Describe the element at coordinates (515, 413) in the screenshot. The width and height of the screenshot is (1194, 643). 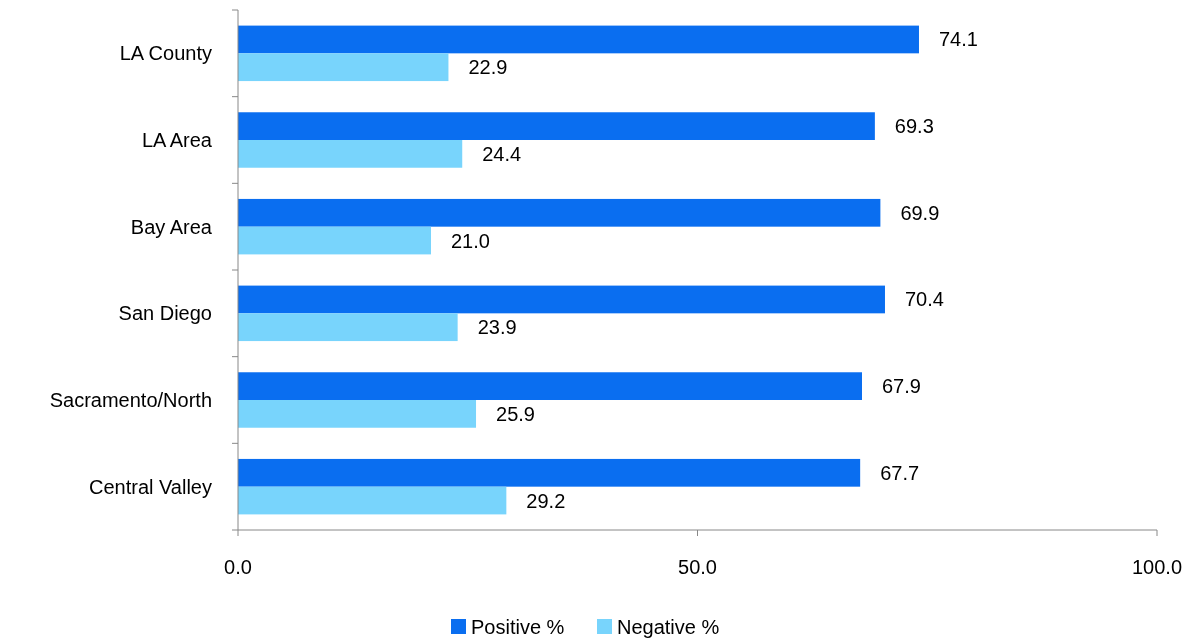
I see `text: 25.9` at that location.